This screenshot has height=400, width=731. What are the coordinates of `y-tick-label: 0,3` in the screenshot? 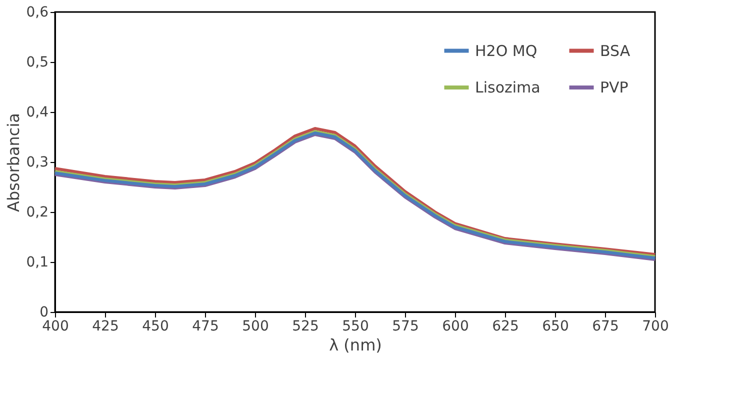 It's located at (37, 162).